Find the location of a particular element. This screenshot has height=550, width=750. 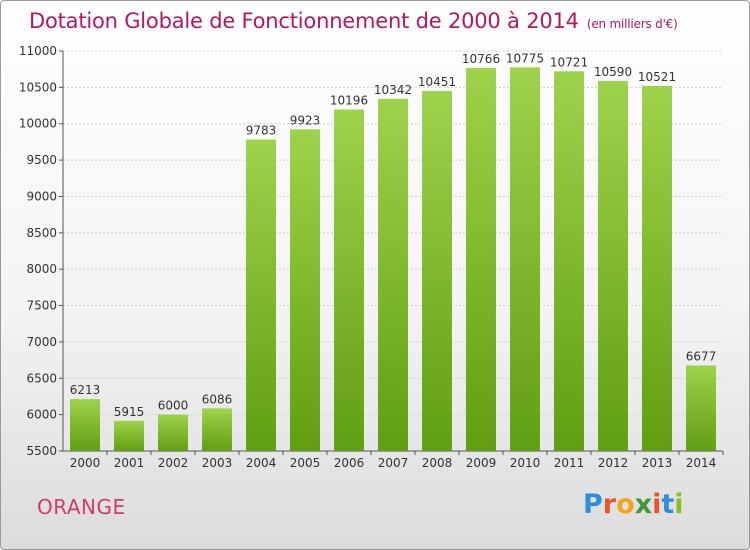

x-tick-label-2005: 2005 is located at coordinates (305, 463).